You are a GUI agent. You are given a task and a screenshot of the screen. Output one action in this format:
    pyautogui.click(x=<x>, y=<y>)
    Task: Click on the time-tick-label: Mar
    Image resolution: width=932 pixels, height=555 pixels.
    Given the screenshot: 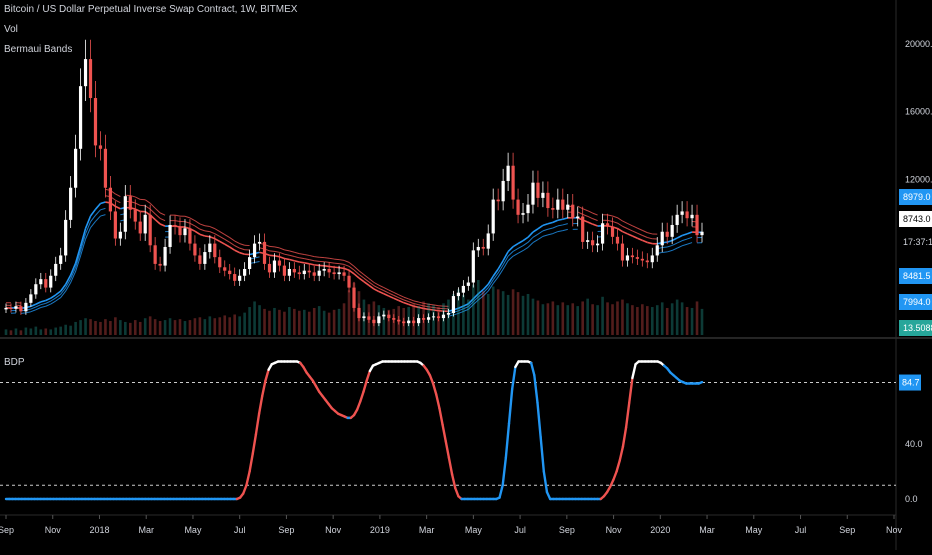 What is the action you would take?
    pyautogui.click(x=146, y=530)
    